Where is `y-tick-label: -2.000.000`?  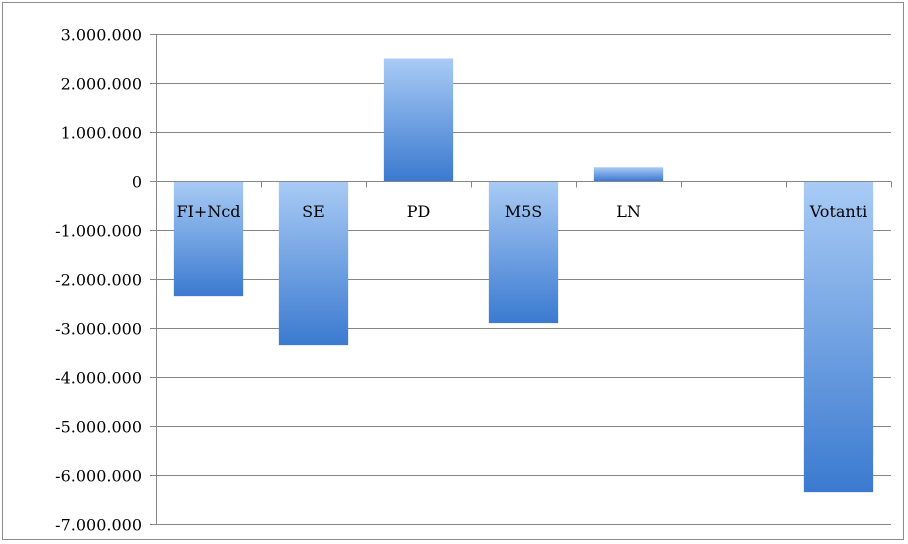 y-tick-label: -2.000.000 is located at coordinates (98, 280).